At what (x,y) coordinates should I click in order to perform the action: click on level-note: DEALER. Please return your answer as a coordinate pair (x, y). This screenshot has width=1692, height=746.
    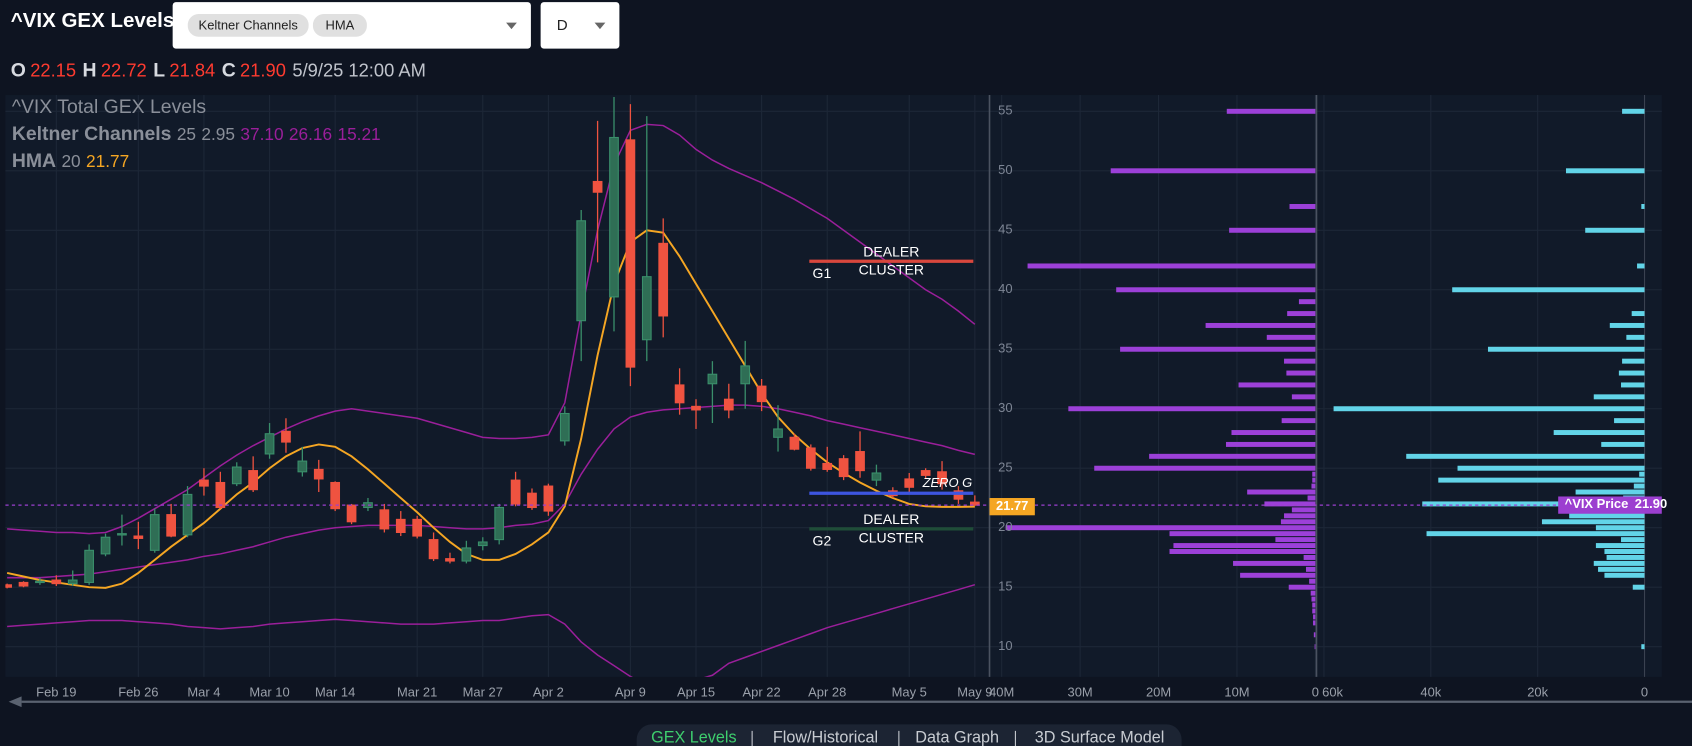
    Looking at the image, I should click on (891, 251).